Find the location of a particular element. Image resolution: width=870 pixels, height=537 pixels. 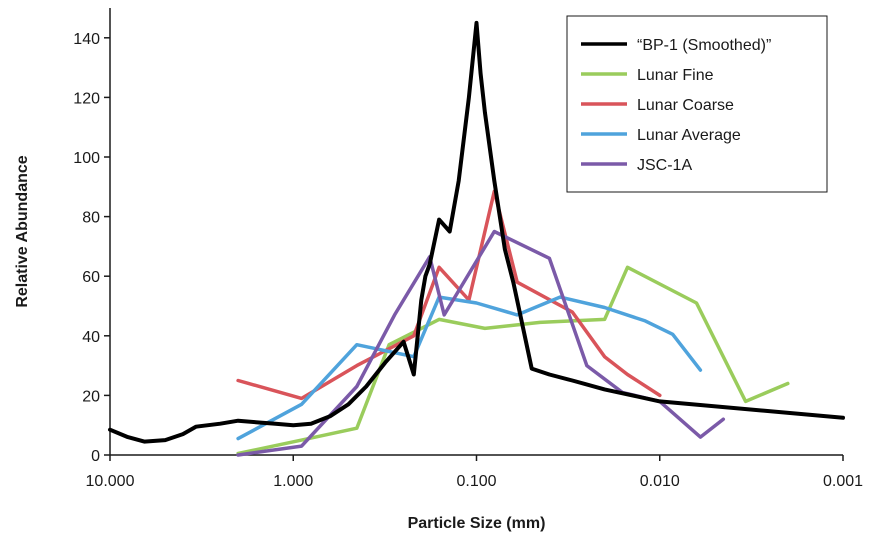

x-ticks: 10.000 1.000 0.100 0.010 0.001 is located at coordinates (474, 472).